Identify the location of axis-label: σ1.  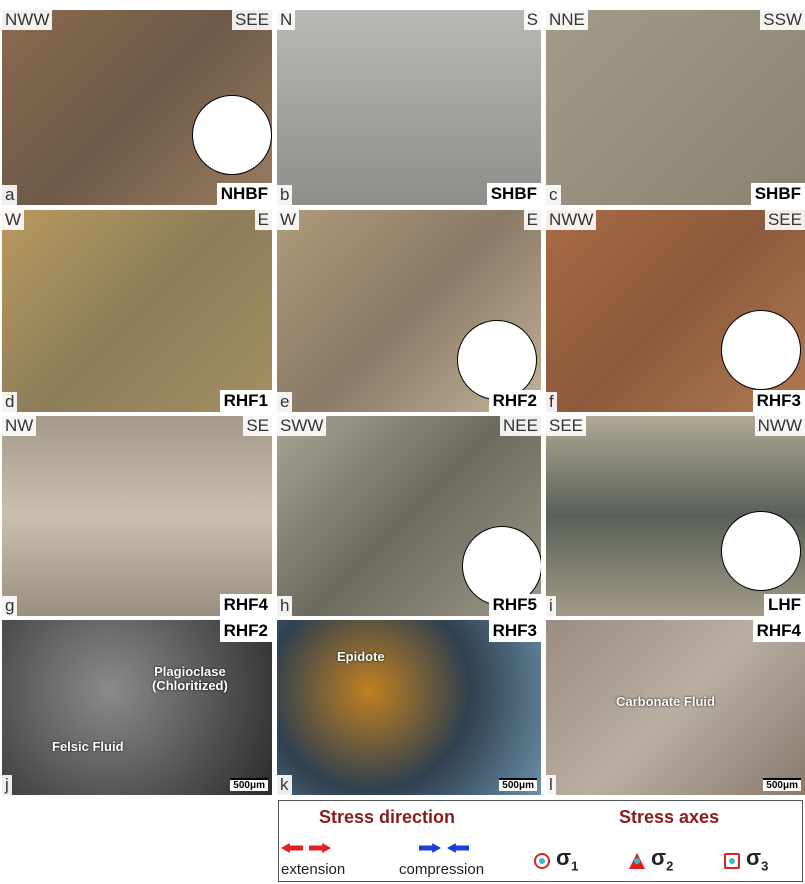
(567, 859).